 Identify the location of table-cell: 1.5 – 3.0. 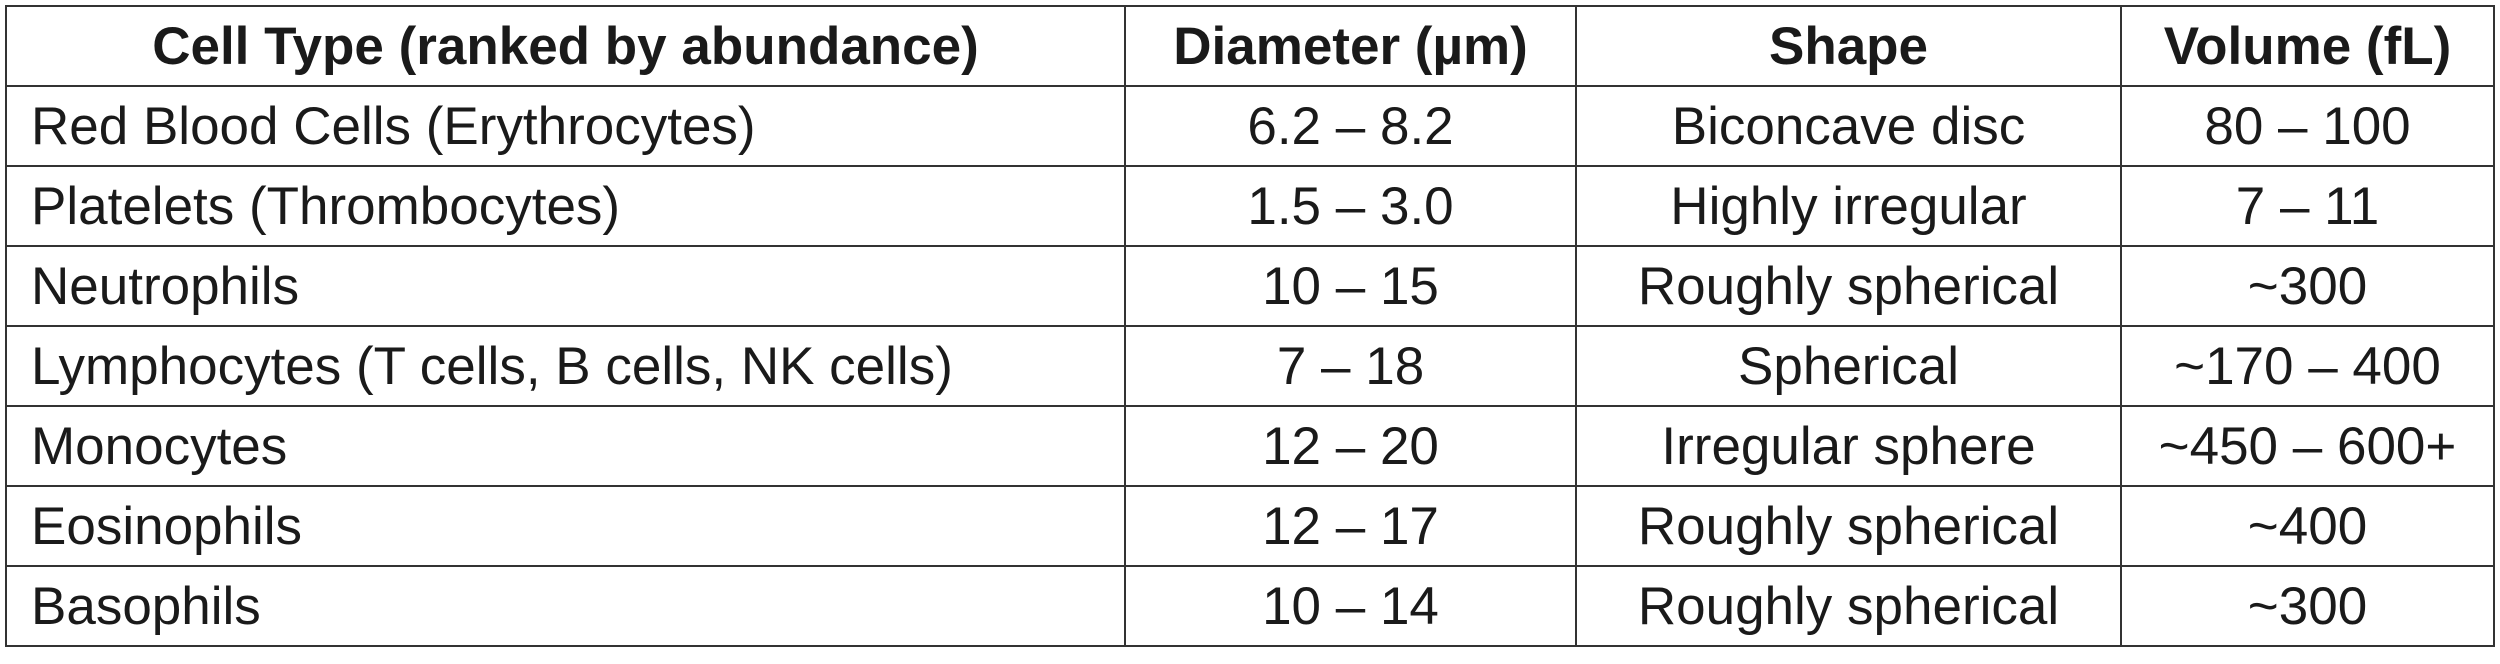
(1350, 206).